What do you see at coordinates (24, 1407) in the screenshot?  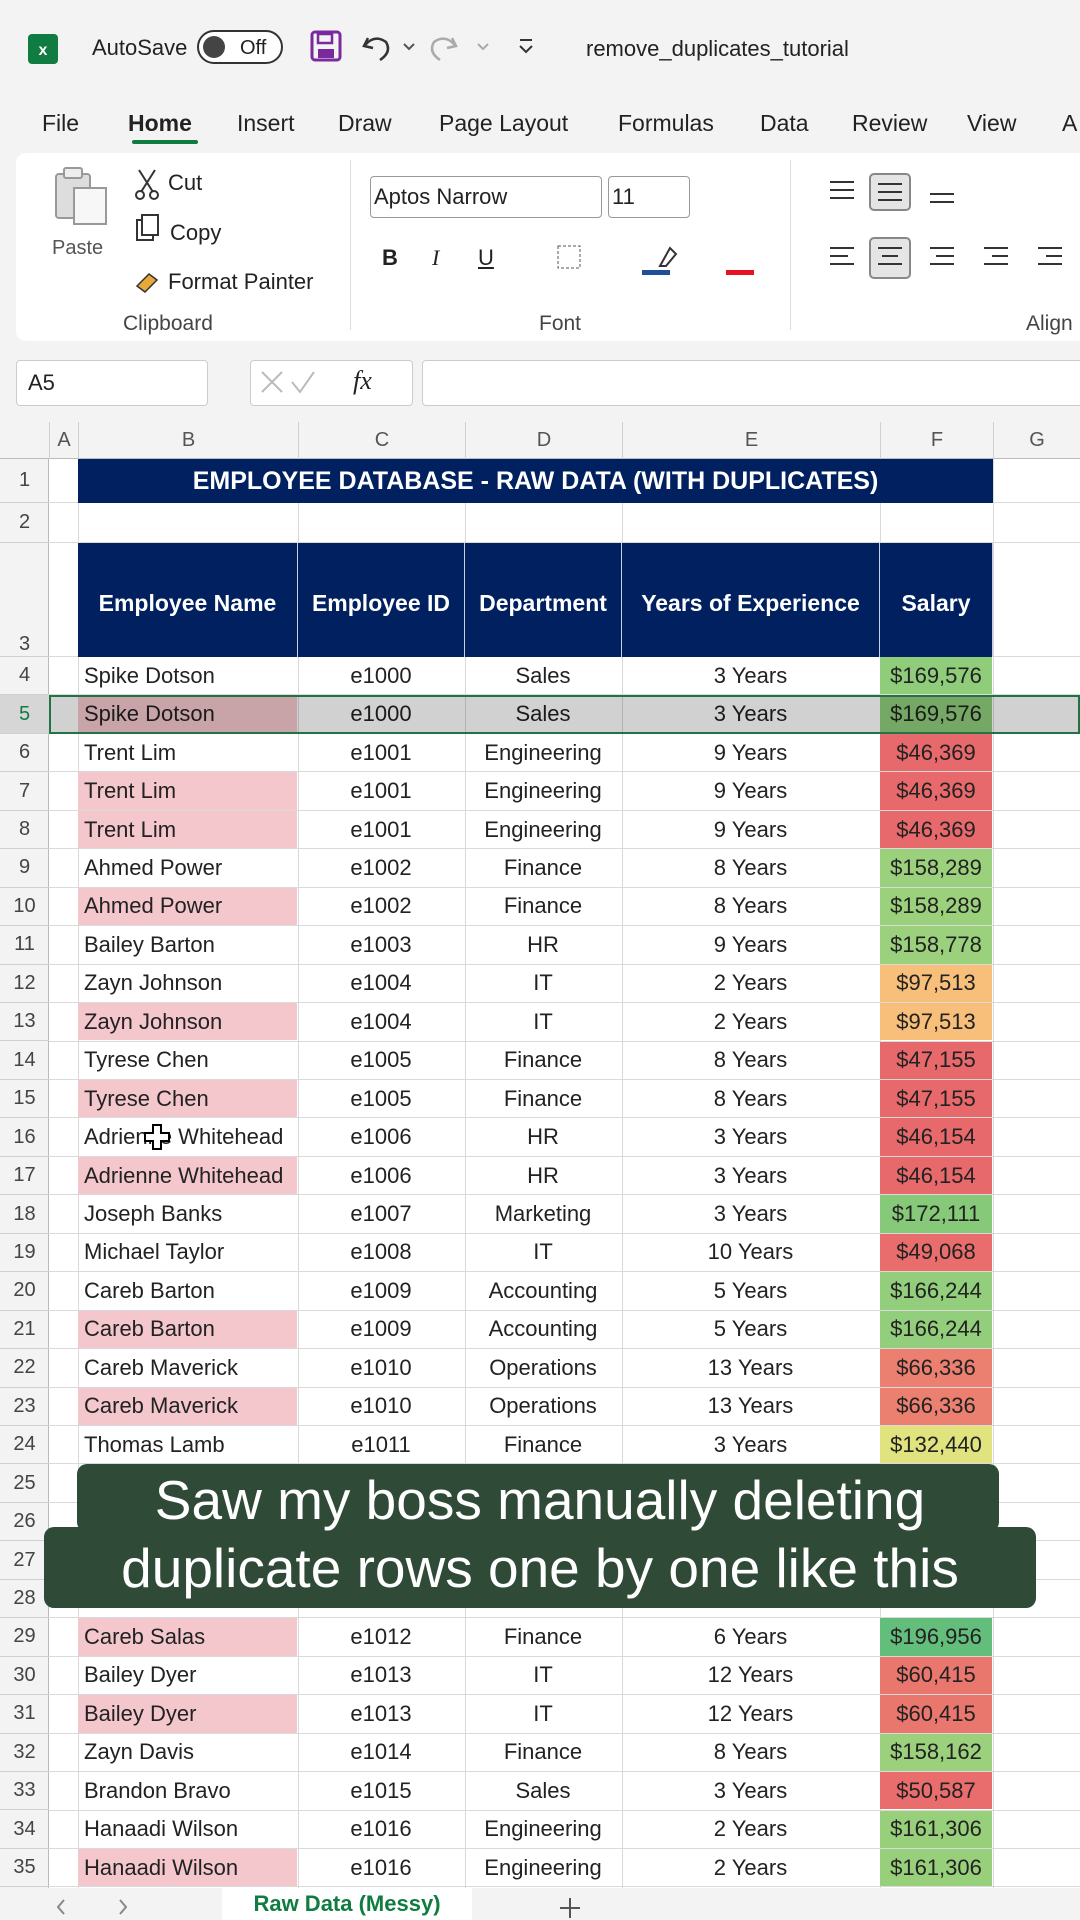 I see `row-header: 23` at bounding box center [24, 1407].